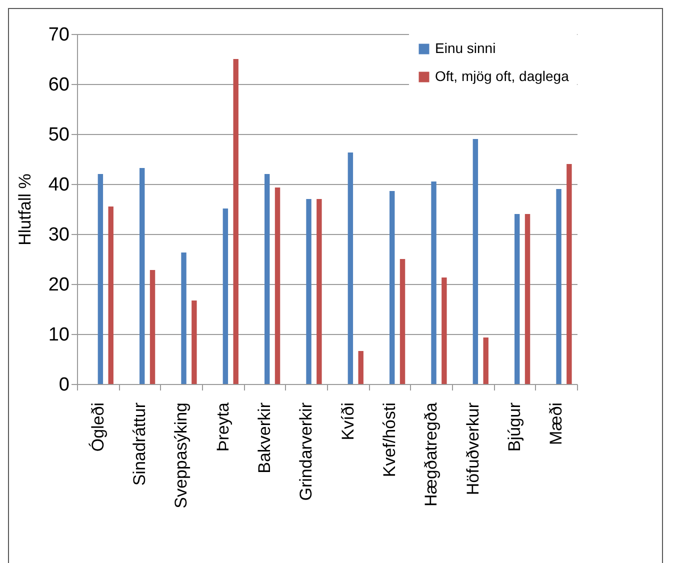 The width and height of the screenshot is (673, 563). Describe the element at coordinates (181, 455) in the screenshot. I see `x-tick-label: Sveppasýking` at that location.